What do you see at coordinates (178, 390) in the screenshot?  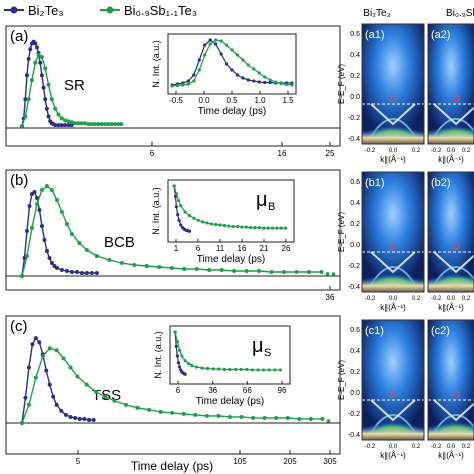 I see `inset-x-tick-label: 6` at bounding box center [178, 390].